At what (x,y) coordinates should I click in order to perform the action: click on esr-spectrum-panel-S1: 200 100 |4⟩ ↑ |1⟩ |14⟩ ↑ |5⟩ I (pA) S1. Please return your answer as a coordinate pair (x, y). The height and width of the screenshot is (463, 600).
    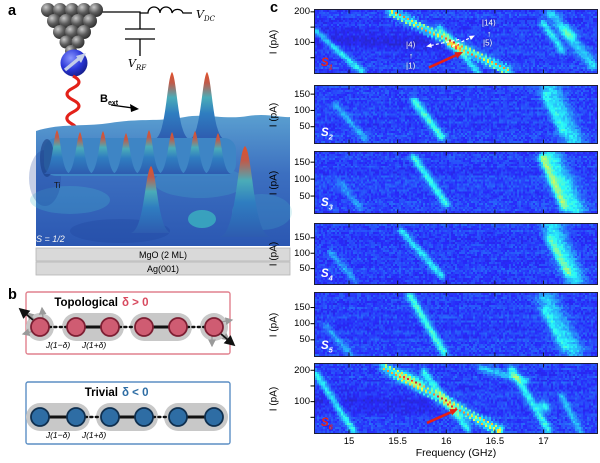
    Looking at the image, I should click on (433, 39).